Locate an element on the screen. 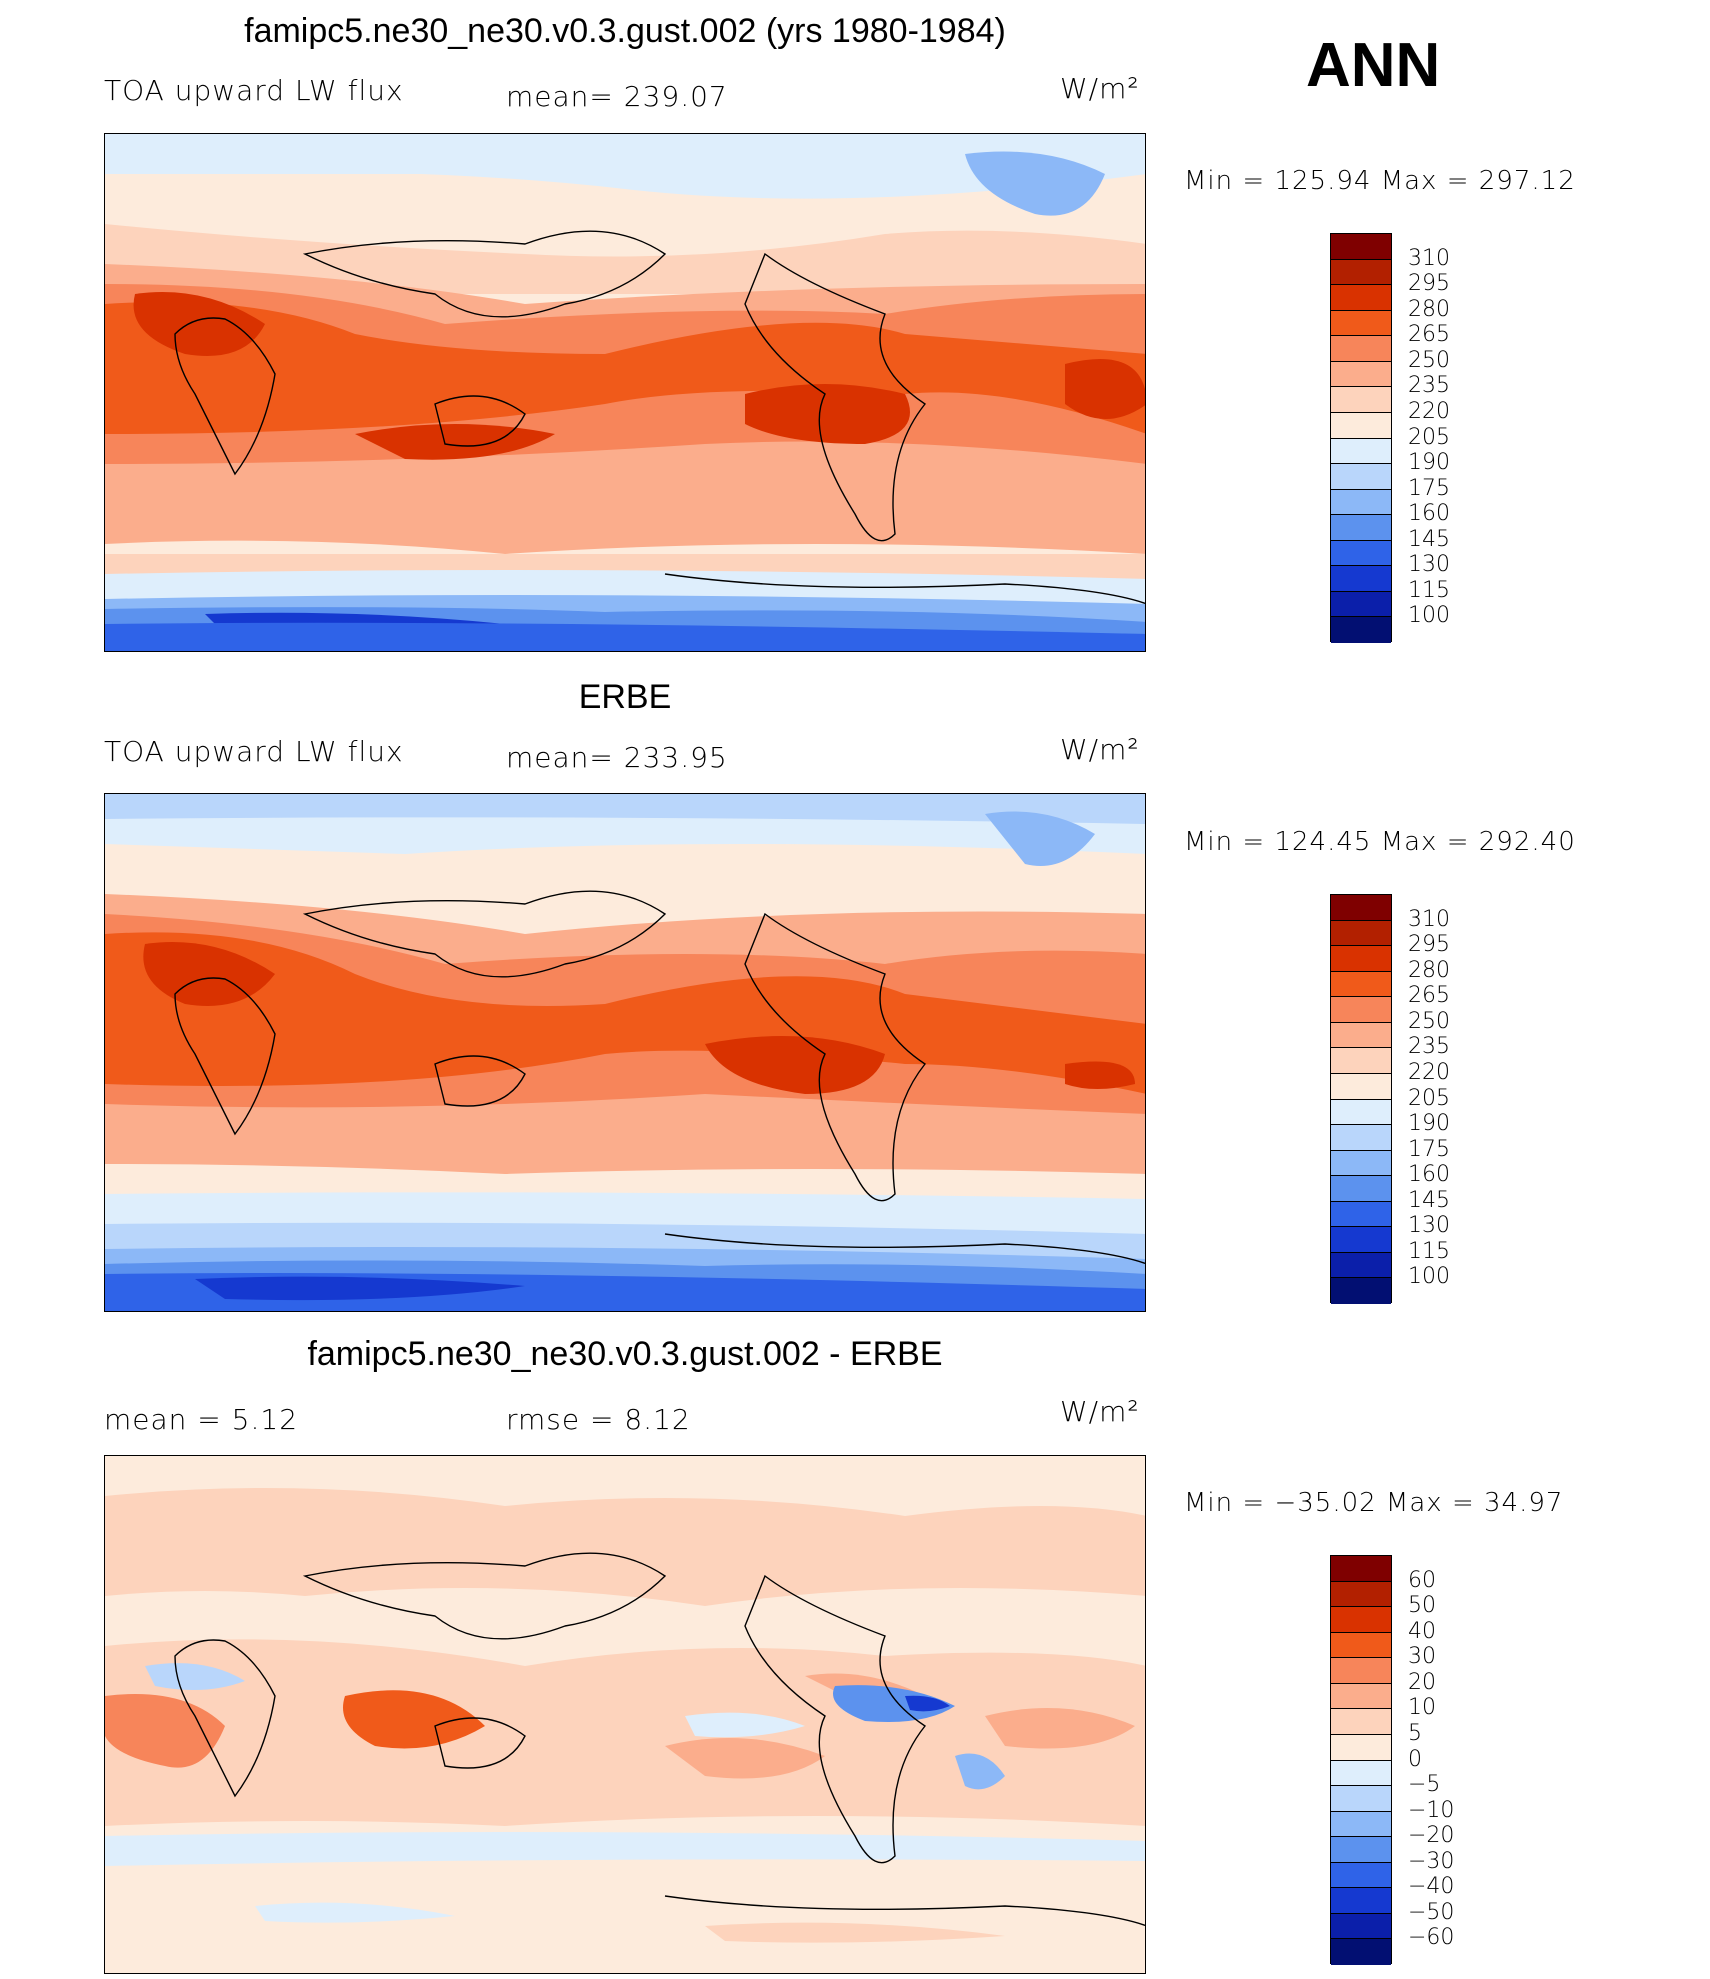 This screenshot has width=1710, height=1979. colorbar-tick-label: 205 is located at coordinates (1429, 437).